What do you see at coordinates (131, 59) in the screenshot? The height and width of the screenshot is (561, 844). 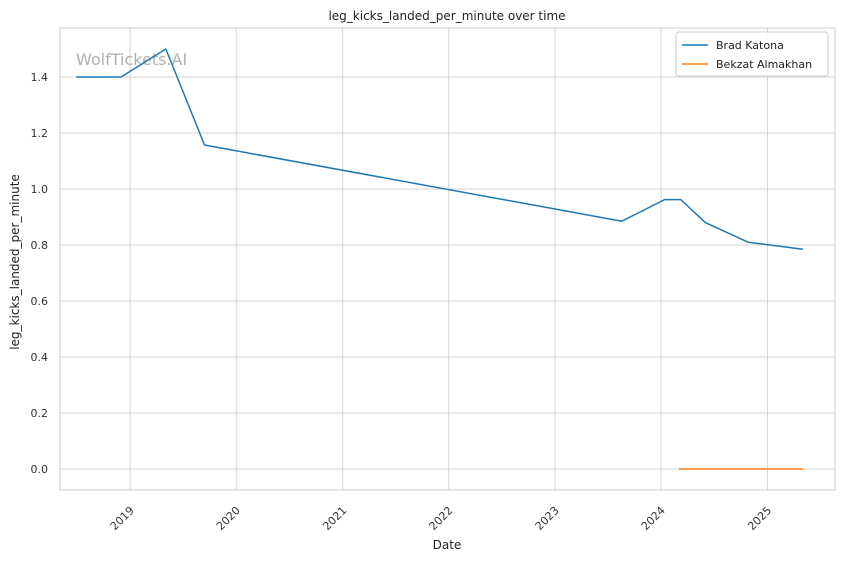 I see `watermark: WolfTickets.AI` at bounding box center [131, 59].